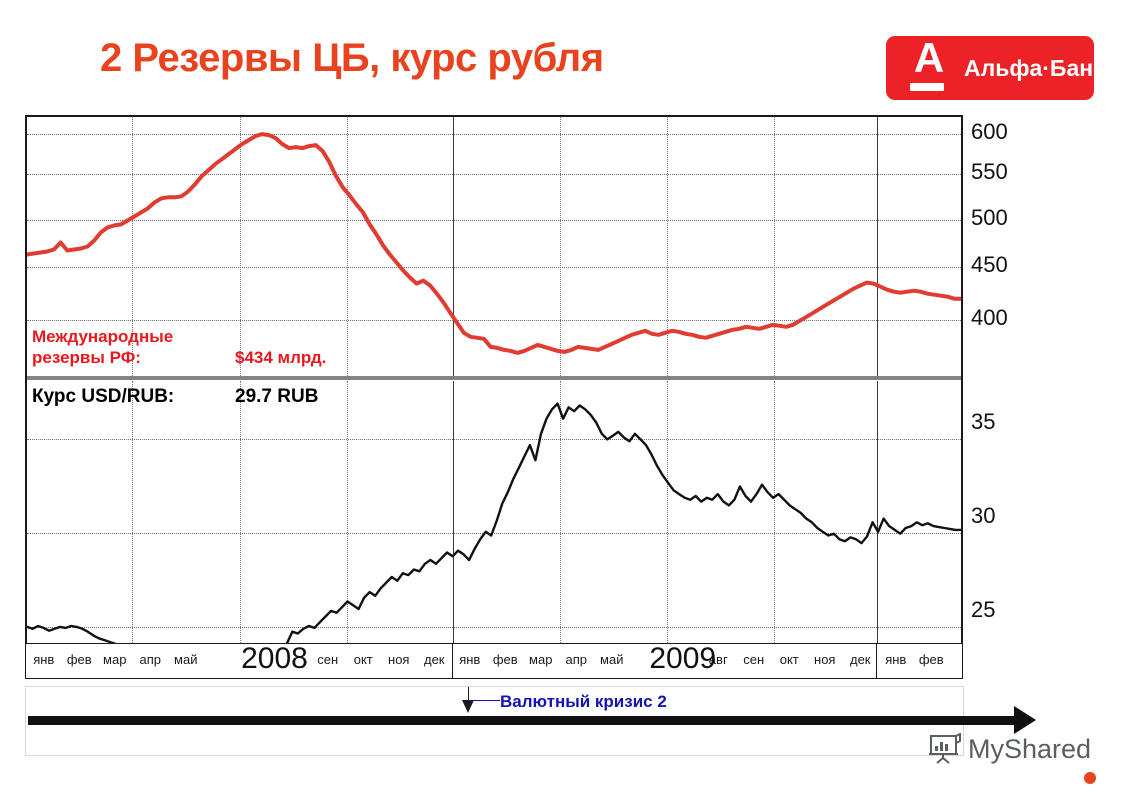  I want to click on year-separator-fx-2009, so click(453, 528).